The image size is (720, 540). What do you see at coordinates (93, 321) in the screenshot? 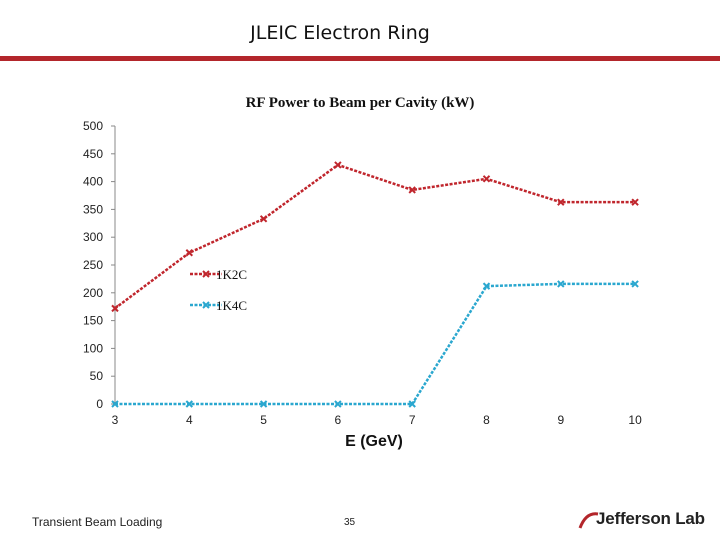
I see `y-tick-label: 150` at bounding box center [93, 321].